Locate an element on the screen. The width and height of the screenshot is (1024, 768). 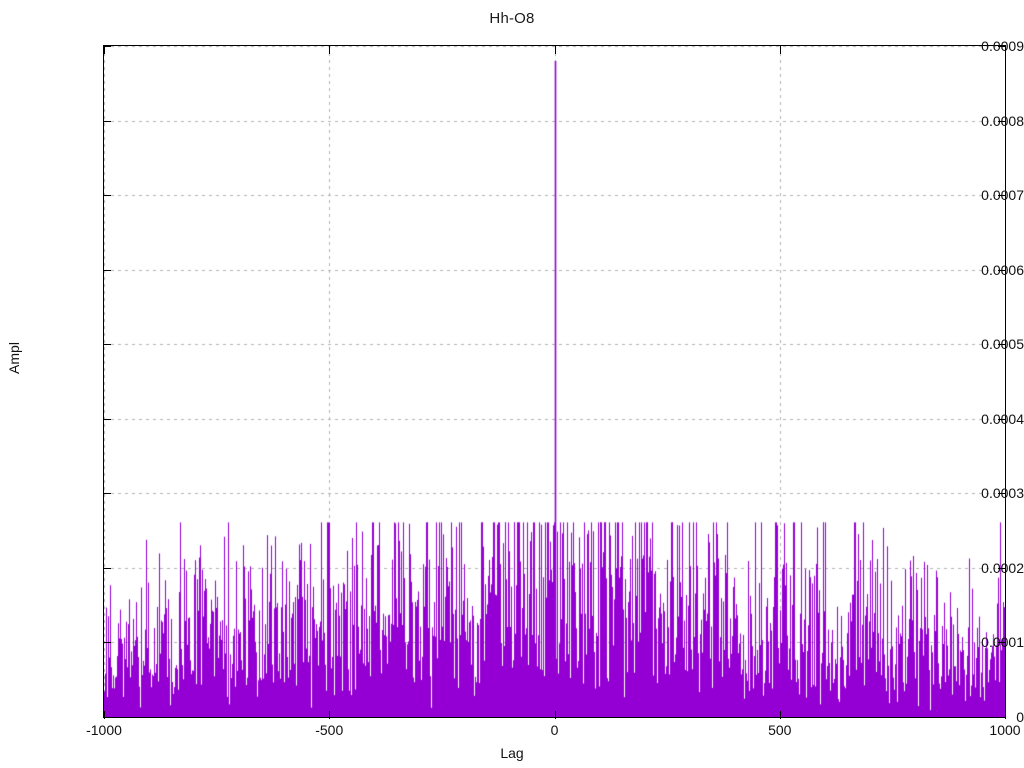
y-tick-label: 0.0007 is located at coordinates (1002, 195).